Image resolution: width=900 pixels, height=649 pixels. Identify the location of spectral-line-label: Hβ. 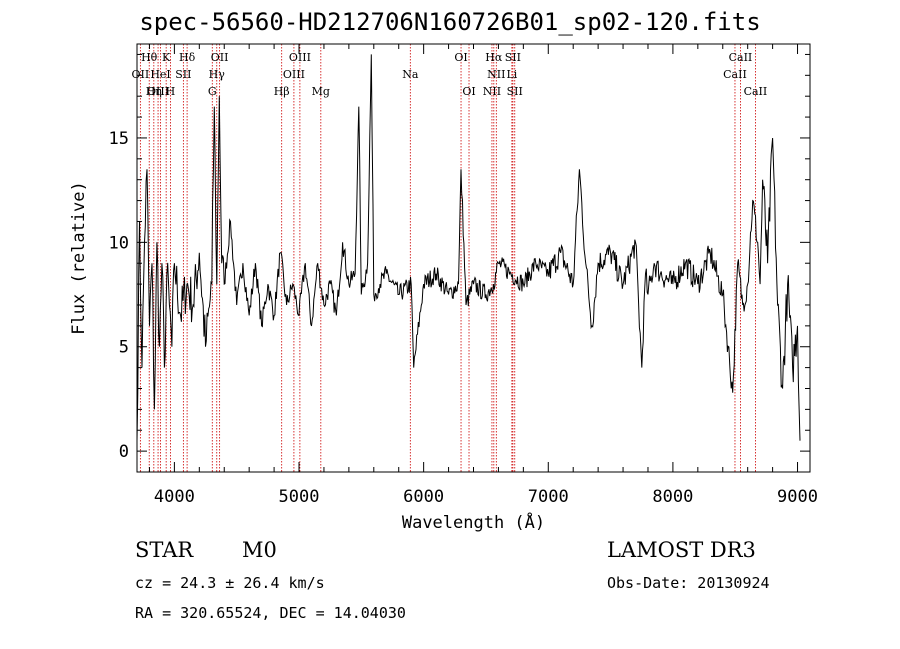
(282, 91).